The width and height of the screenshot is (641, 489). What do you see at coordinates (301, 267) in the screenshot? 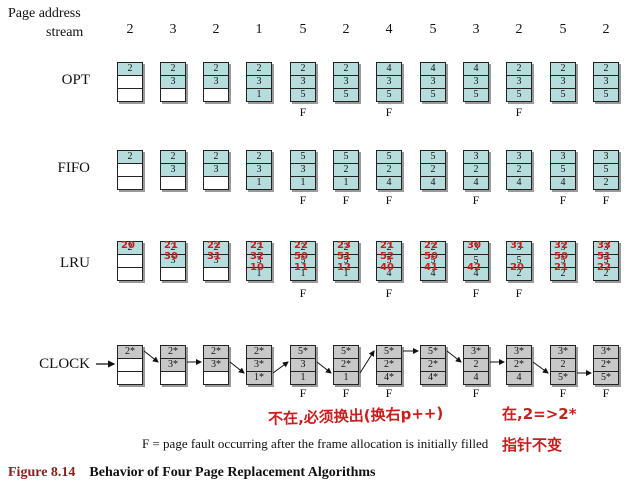
I see `lru-handwritten-counter: 11` at bounding box center [301, 267].